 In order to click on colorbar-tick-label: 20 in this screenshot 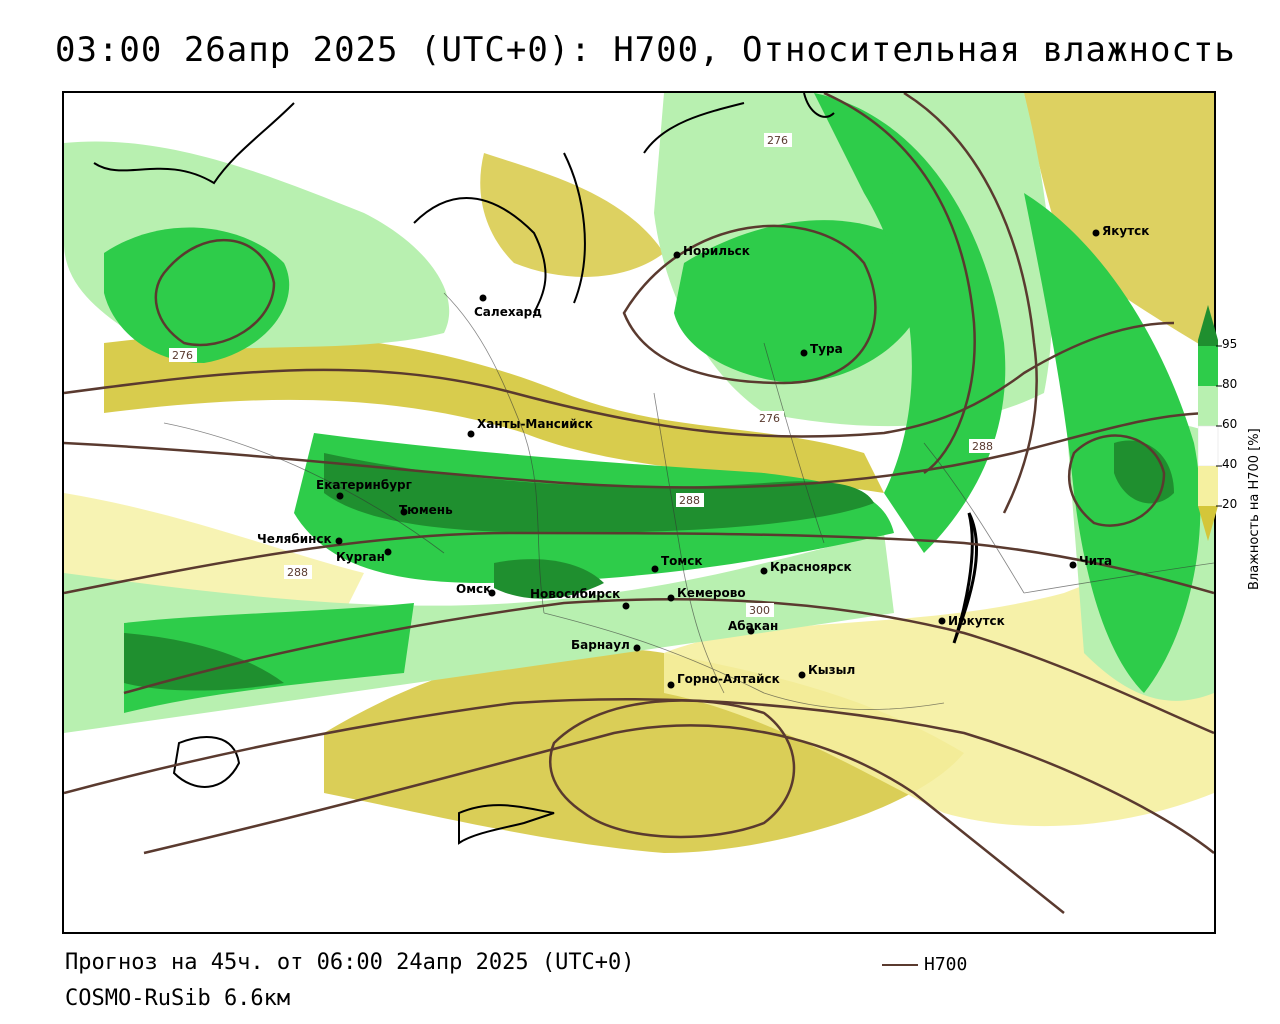, I will do `click(1230, 504)`.